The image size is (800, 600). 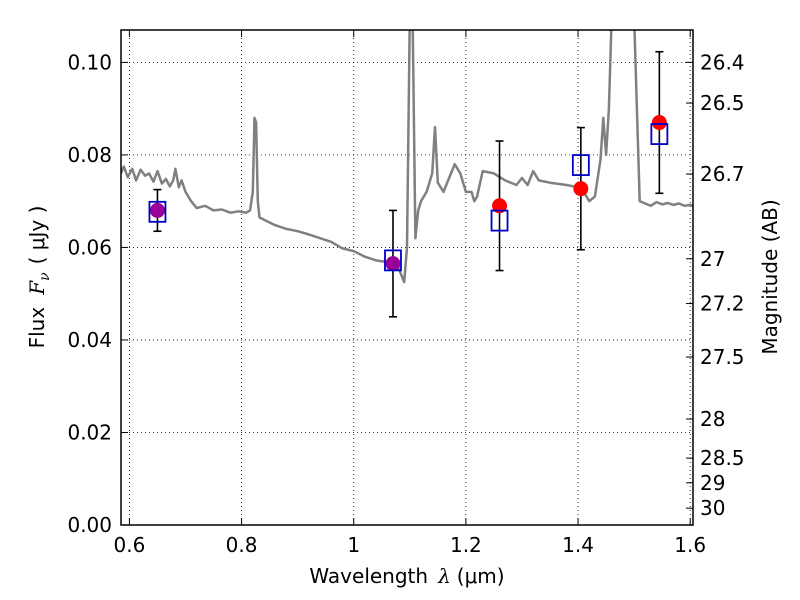 I want to click on x-tick-label: 1.4, so click(x=578, y=545).